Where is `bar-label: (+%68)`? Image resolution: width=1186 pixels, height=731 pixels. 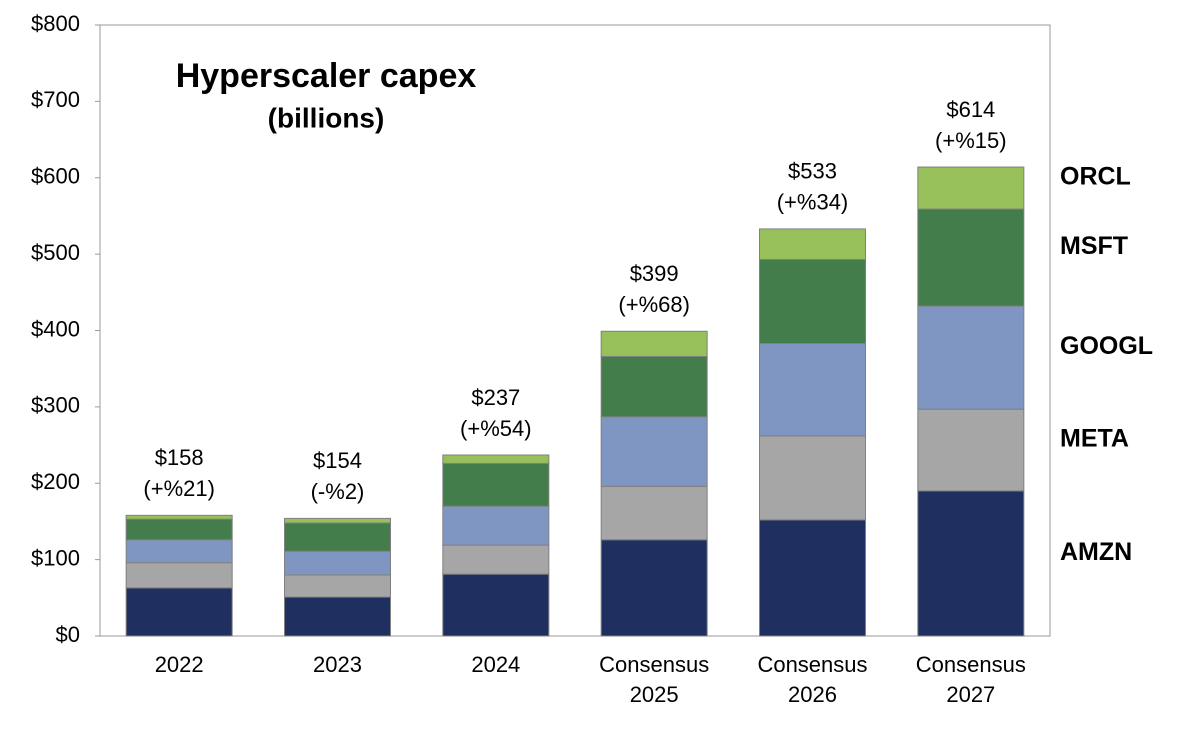 bar-label: (+%68) is located at coordinates (654, 304).